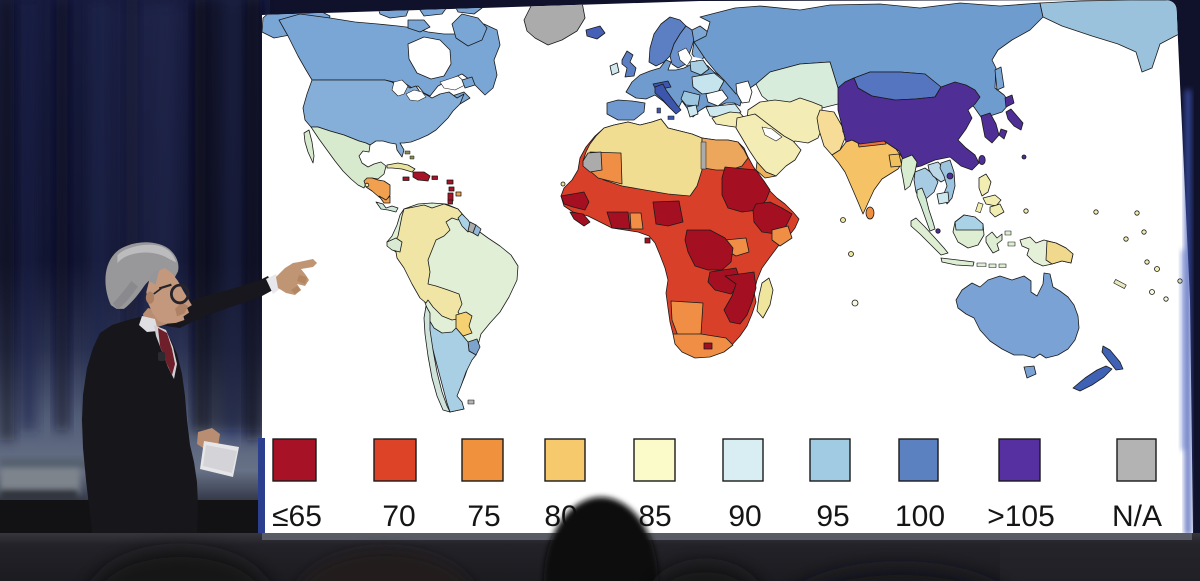 The height and width of the screenshot is (581, 1200). I want to click on svg-text: 95, so click(832, 516).